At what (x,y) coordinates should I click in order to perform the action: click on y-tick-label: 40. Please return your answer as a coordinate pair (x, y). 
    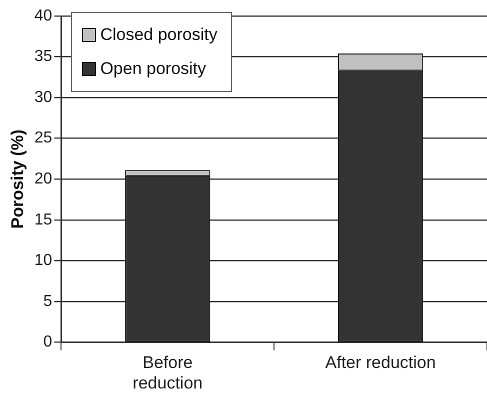
    Looking at the image, I should click on (43, 15).